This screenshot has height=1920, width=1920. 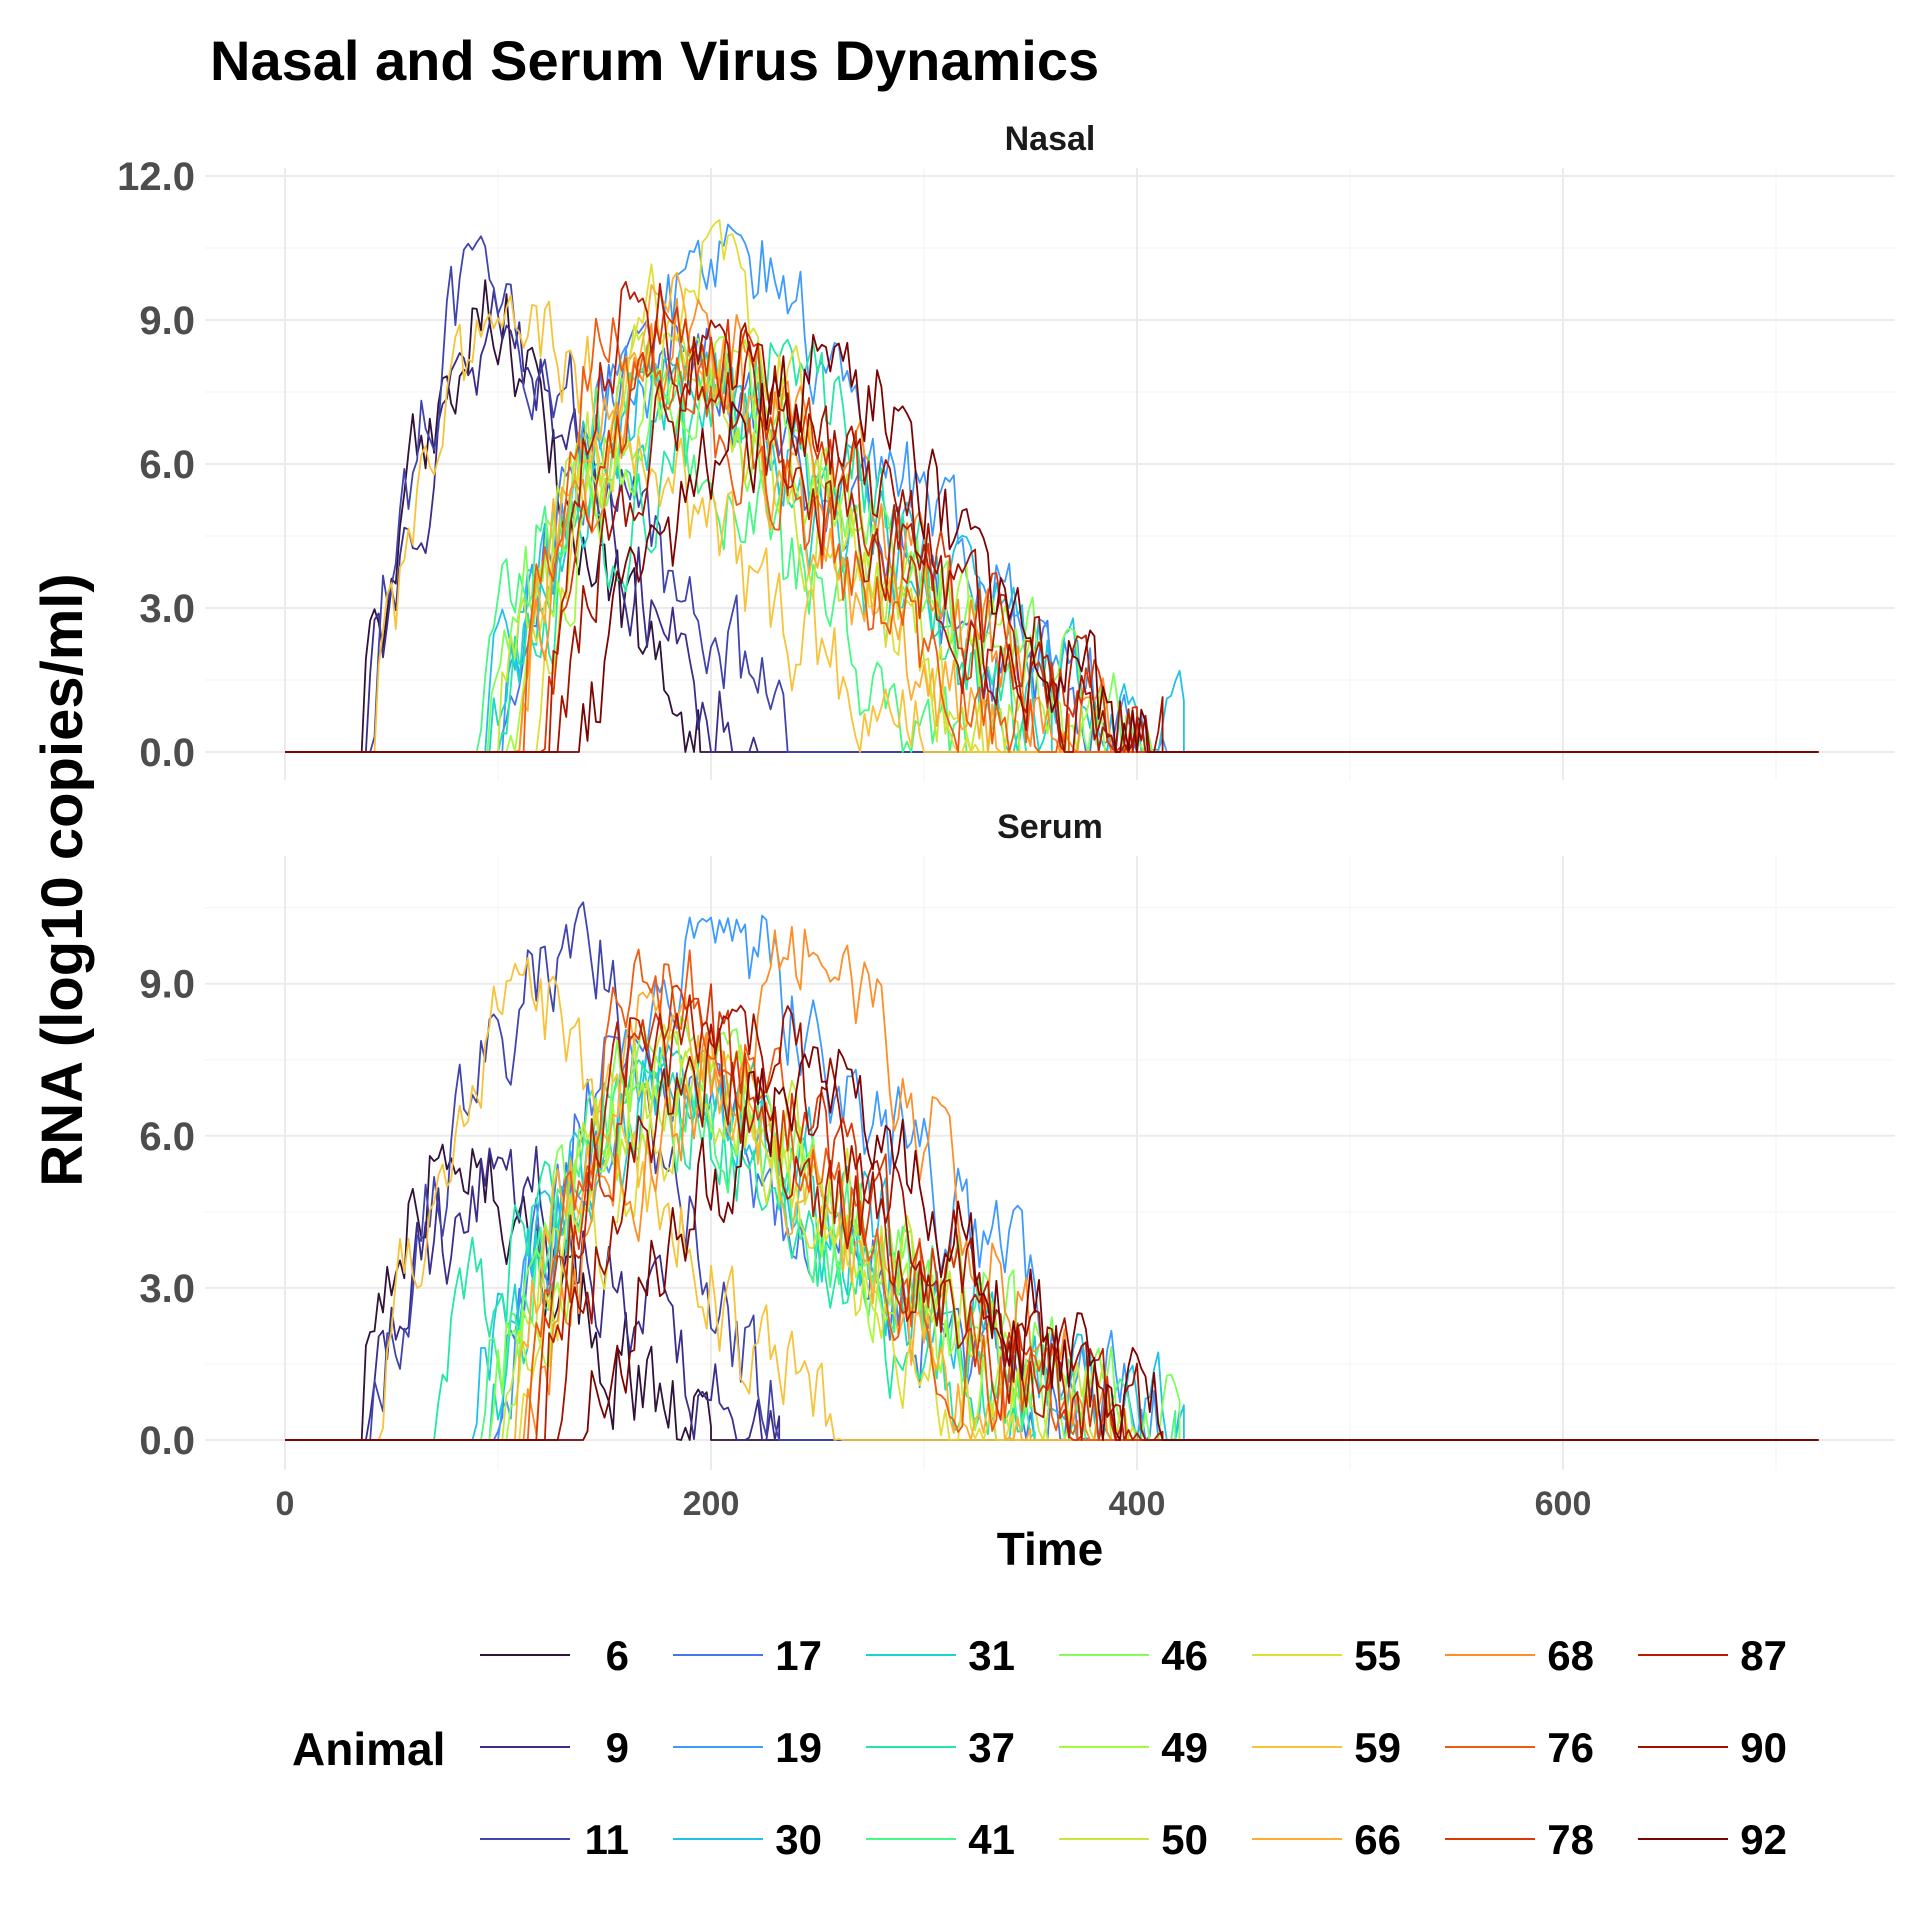 I want to click on legend-item-59: 59, so click(x=1326, y=1747).